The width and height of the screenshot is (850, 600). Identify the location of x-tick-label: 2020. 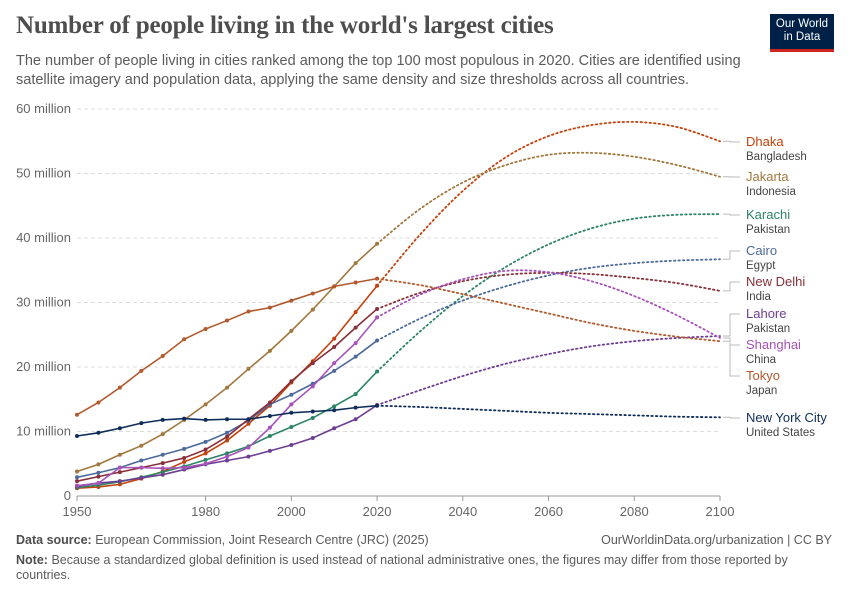
(377, 511).